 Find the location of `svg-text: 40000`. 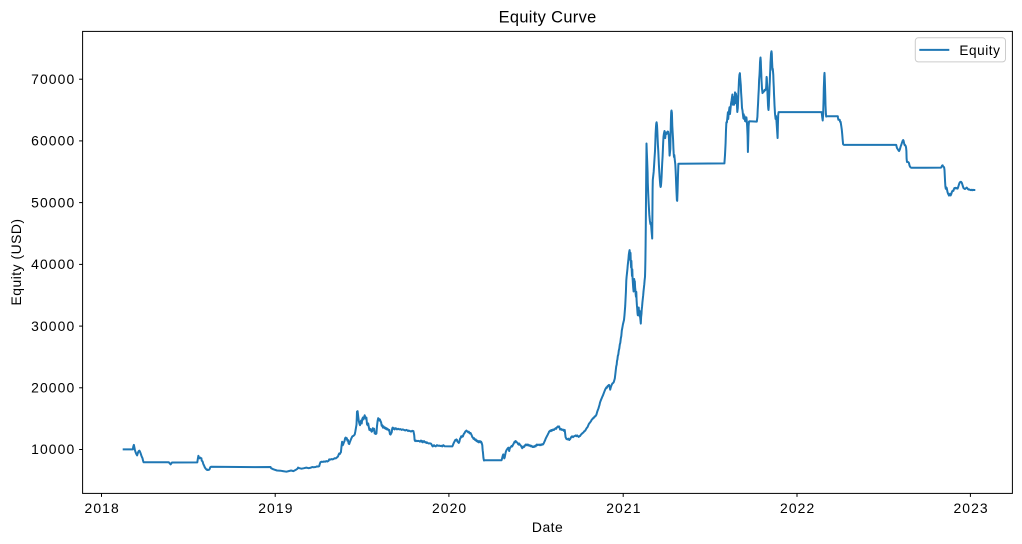

svg-text: 40000 is located at coordinates (53, 264).